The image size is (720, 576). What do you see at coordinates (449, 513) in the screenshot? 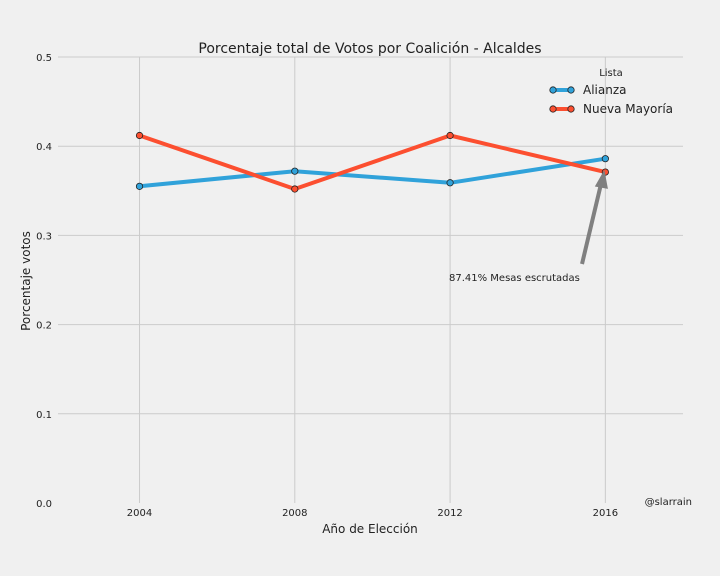
I see `x-tick-label: 2012` at bounding box center [449, 513].